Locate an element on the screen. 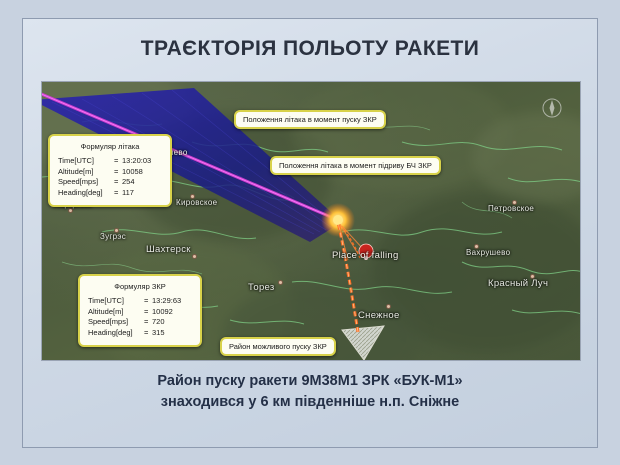  callout-text: Положення літака в момент пуску ЗКР is located at coordinates (310, 119).